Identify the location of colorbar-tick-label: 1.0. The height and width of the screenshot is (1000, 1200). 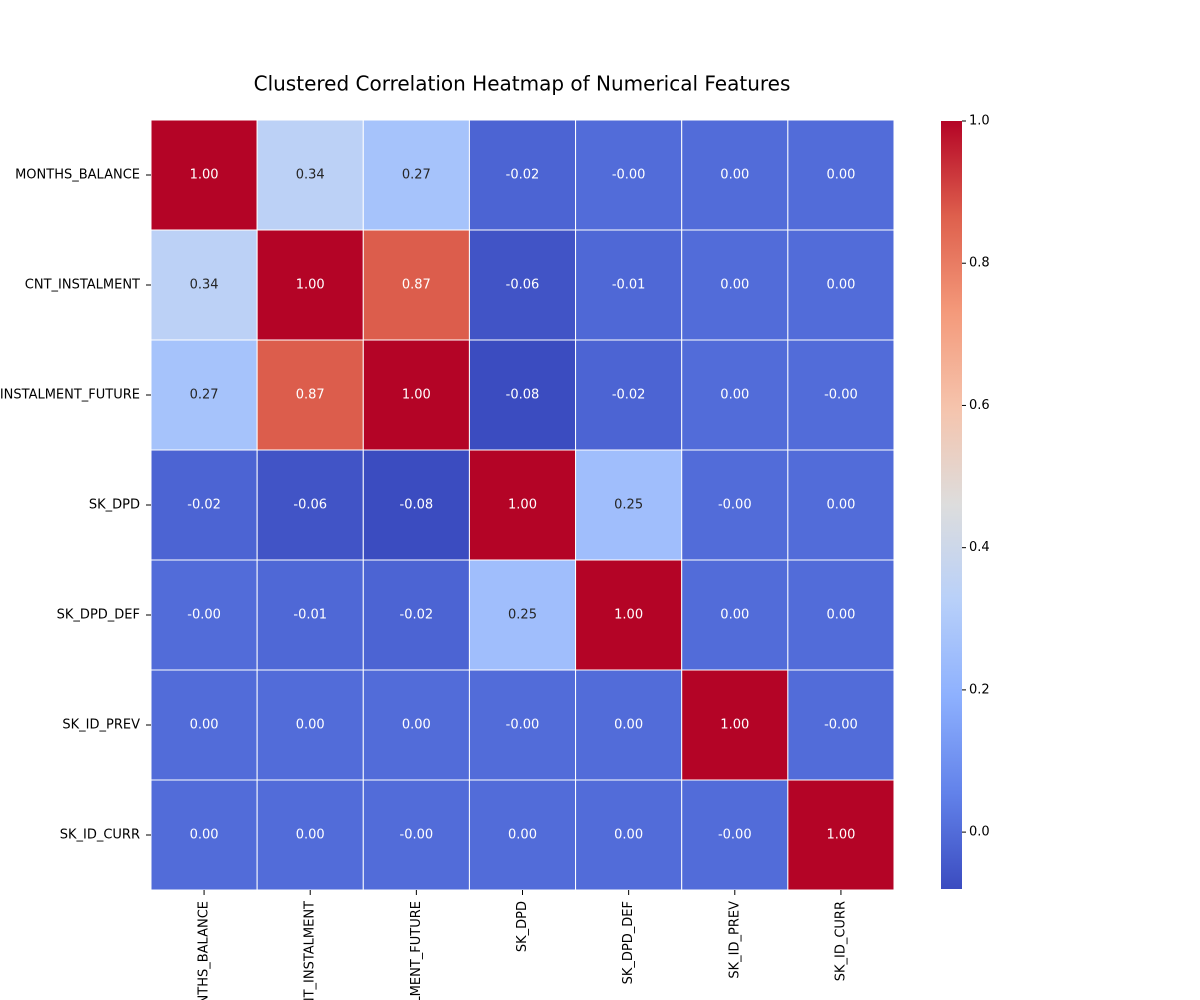
(979, 121).